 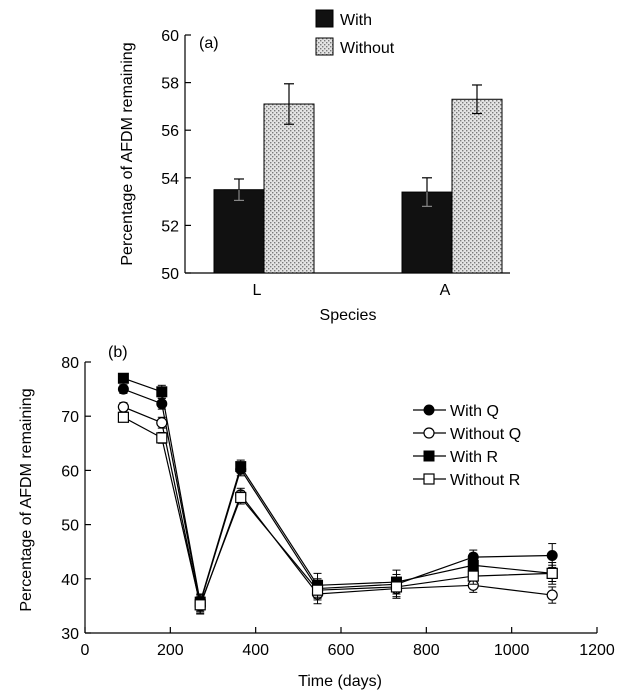 I want to click on panel-b-x-tick-label: 400, so click(x=255, y=650).